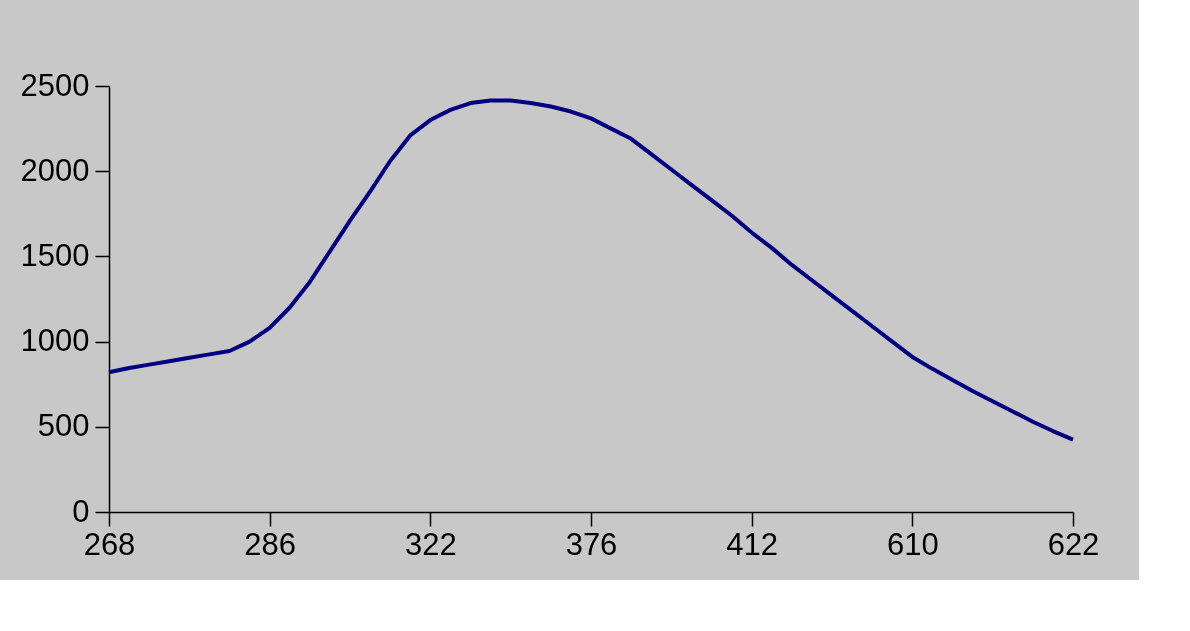 Image resolution: width=1190 pixels, height=631 pixels. I want to click on y-tick-label: 2000, so click(55, 170).